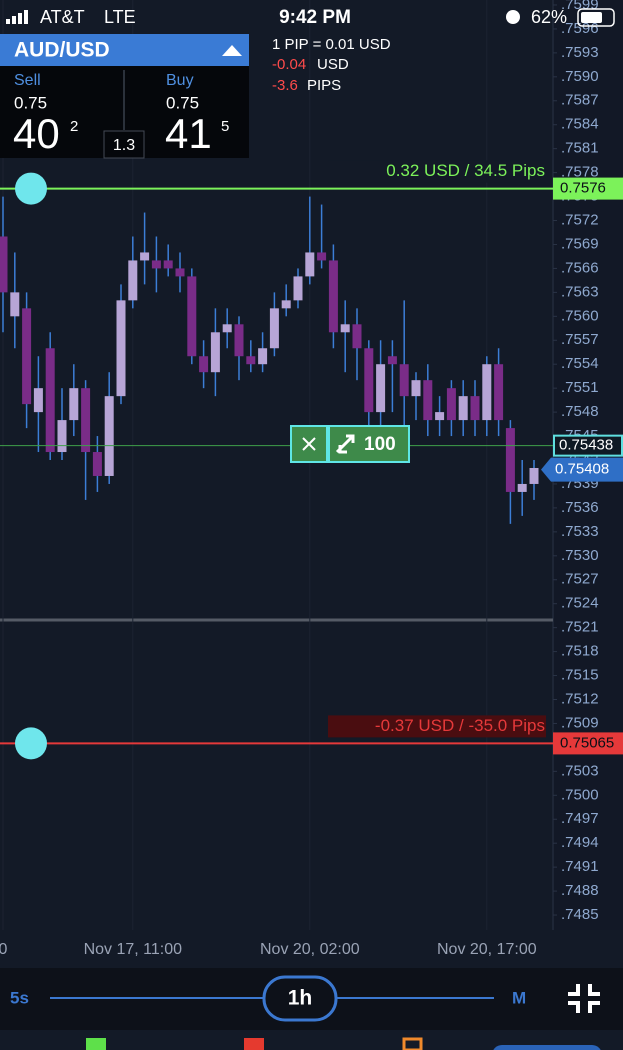  I want to click on y-tick-label: .7536, so click(580, 507).